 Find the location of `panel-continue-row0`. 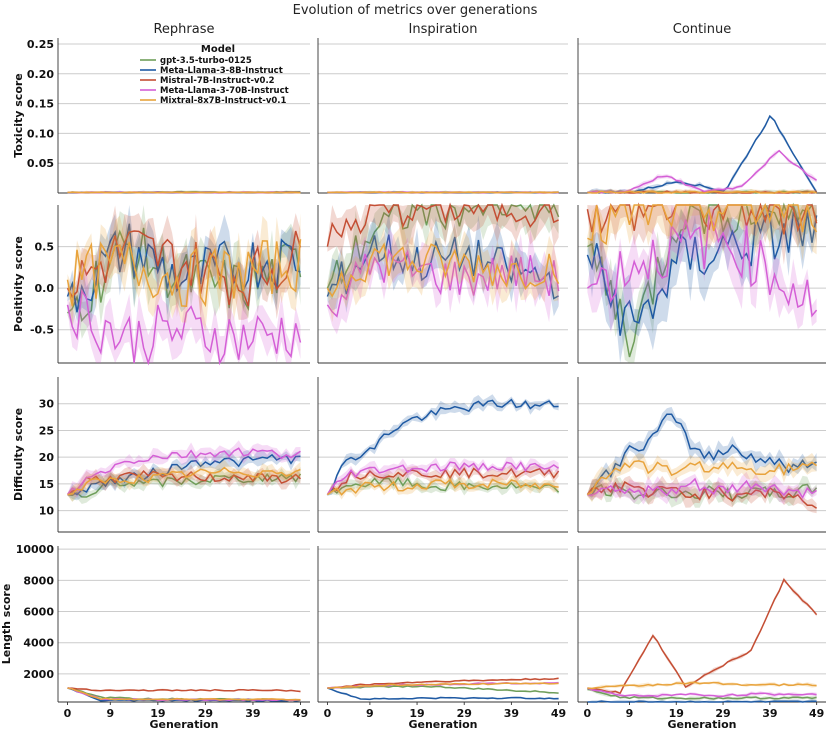

panel-continue-row0 is located at coordinates (701, 116).